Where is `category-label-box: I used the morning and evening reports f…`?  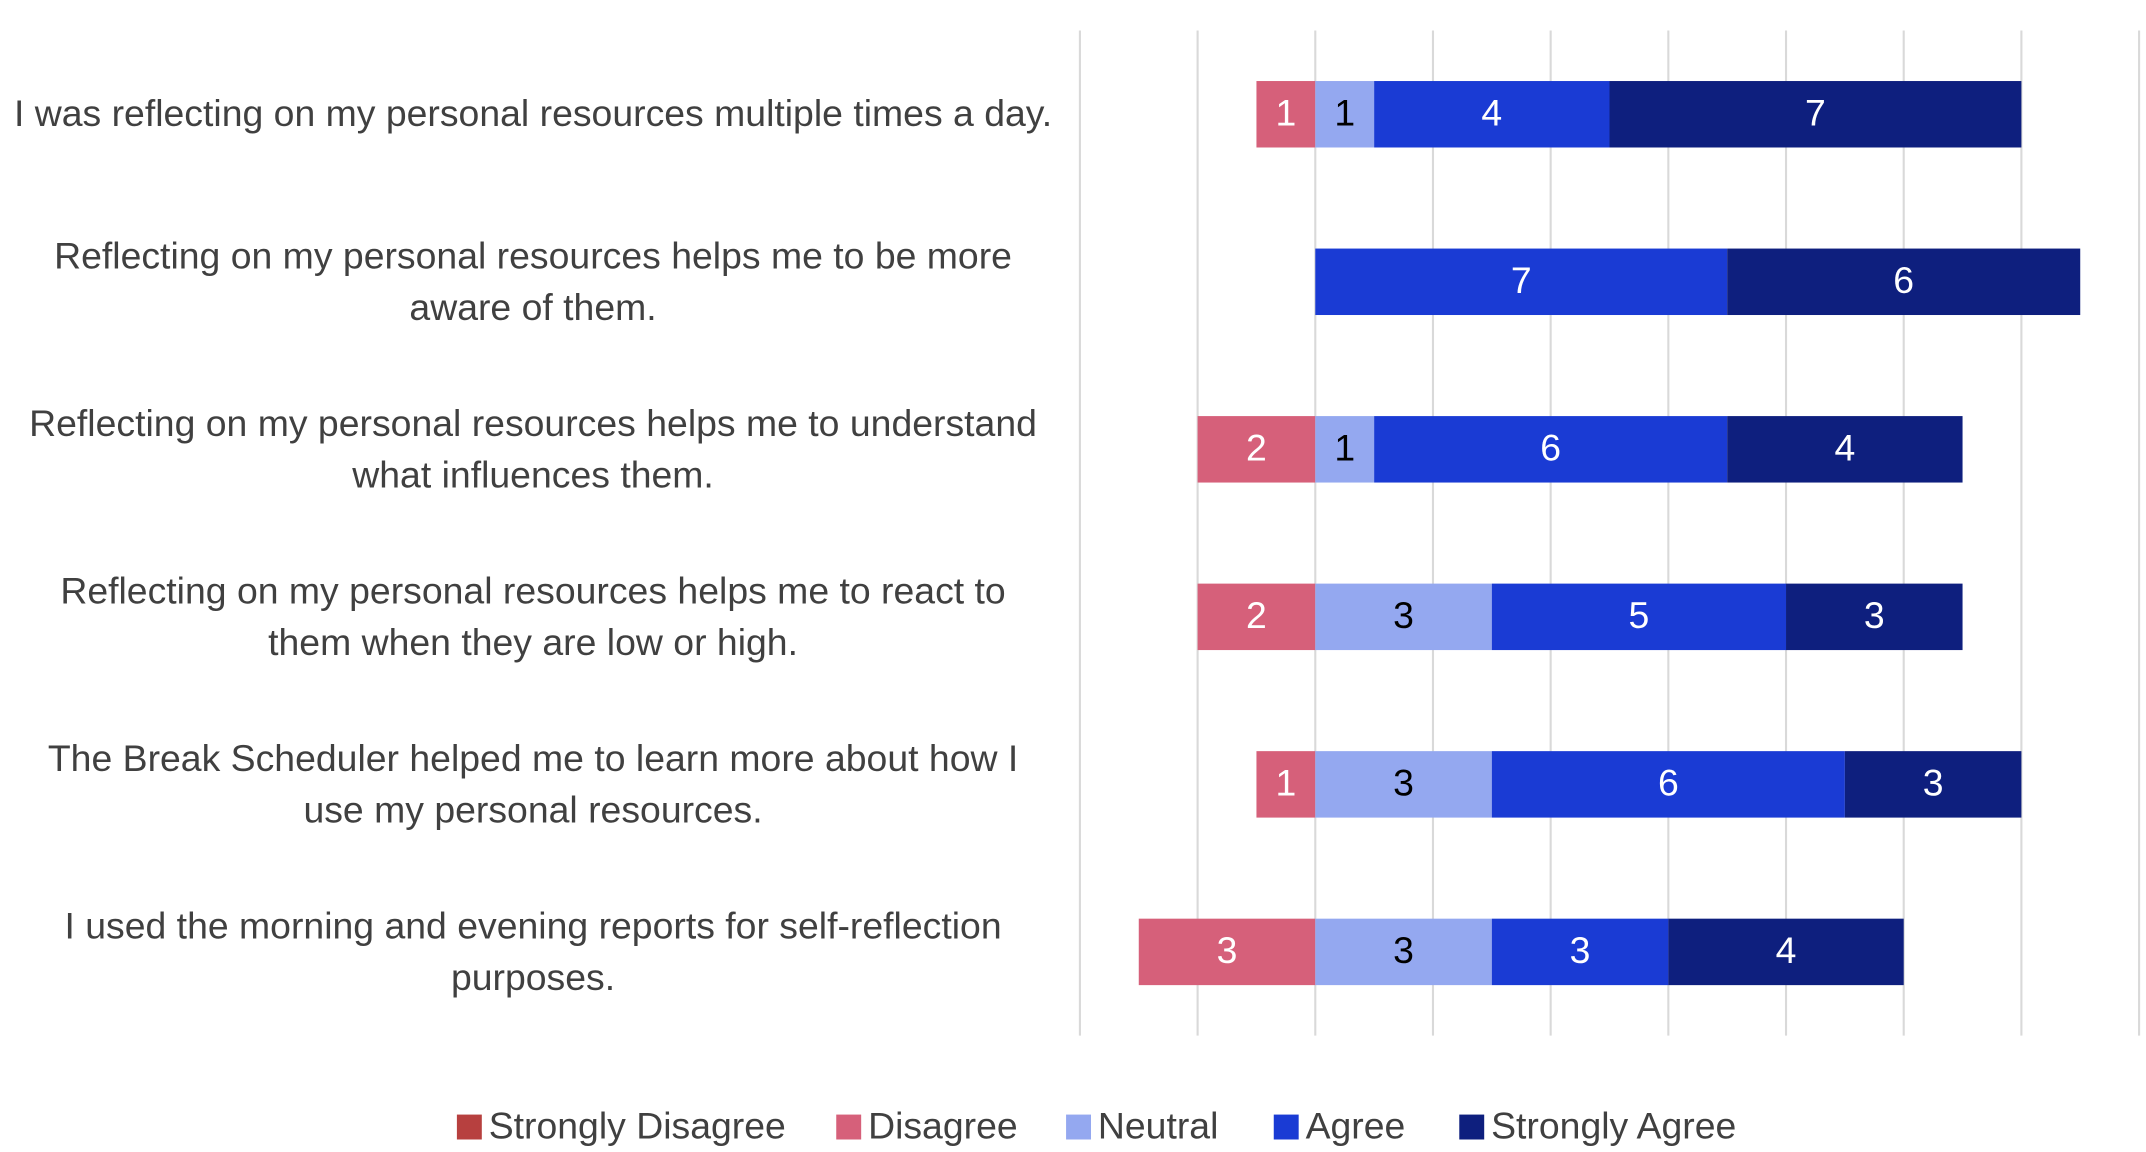 category-label-box: I used the morning and evening reports f… is located at coordinates (533, 951).